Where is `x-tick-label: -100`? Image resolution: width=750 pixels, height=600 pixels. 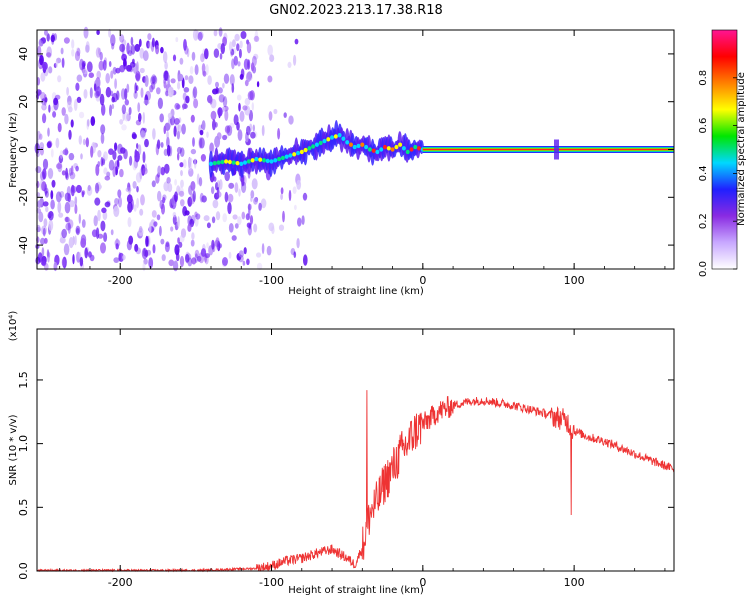
x-tick-label: -100 is located at coordinates (271, 280).